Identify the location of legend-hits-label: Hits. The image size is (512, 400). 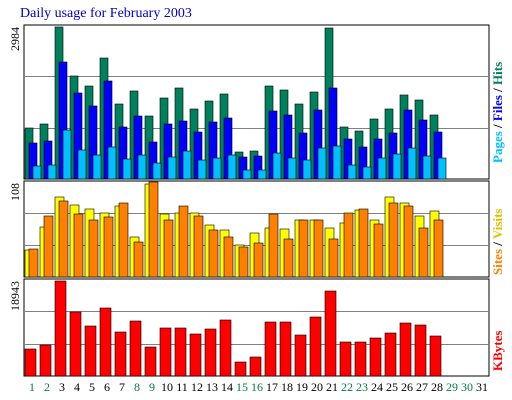
(497, 73).